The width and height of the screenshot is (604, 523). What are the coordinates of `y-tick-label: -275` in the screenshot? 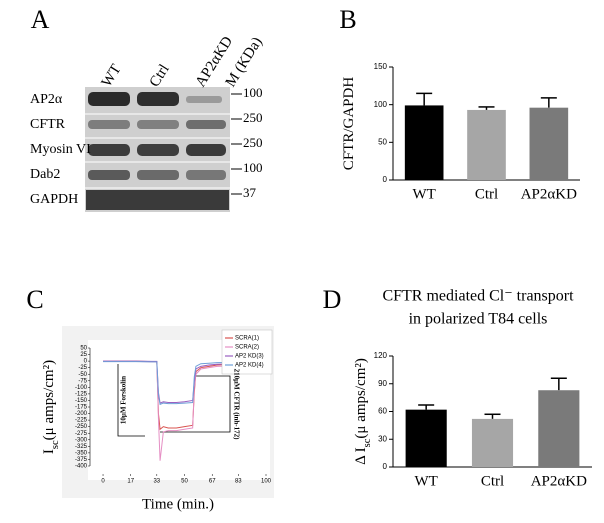 It's located at (81, 434).